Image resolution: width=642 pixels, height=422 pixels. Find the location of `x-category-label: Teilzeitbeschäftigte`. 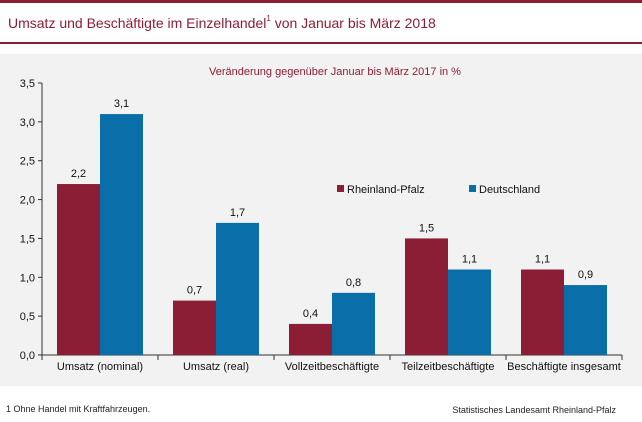

x-category-label: Teilzeitbeschäftigte is located at coordinates (448, 367).